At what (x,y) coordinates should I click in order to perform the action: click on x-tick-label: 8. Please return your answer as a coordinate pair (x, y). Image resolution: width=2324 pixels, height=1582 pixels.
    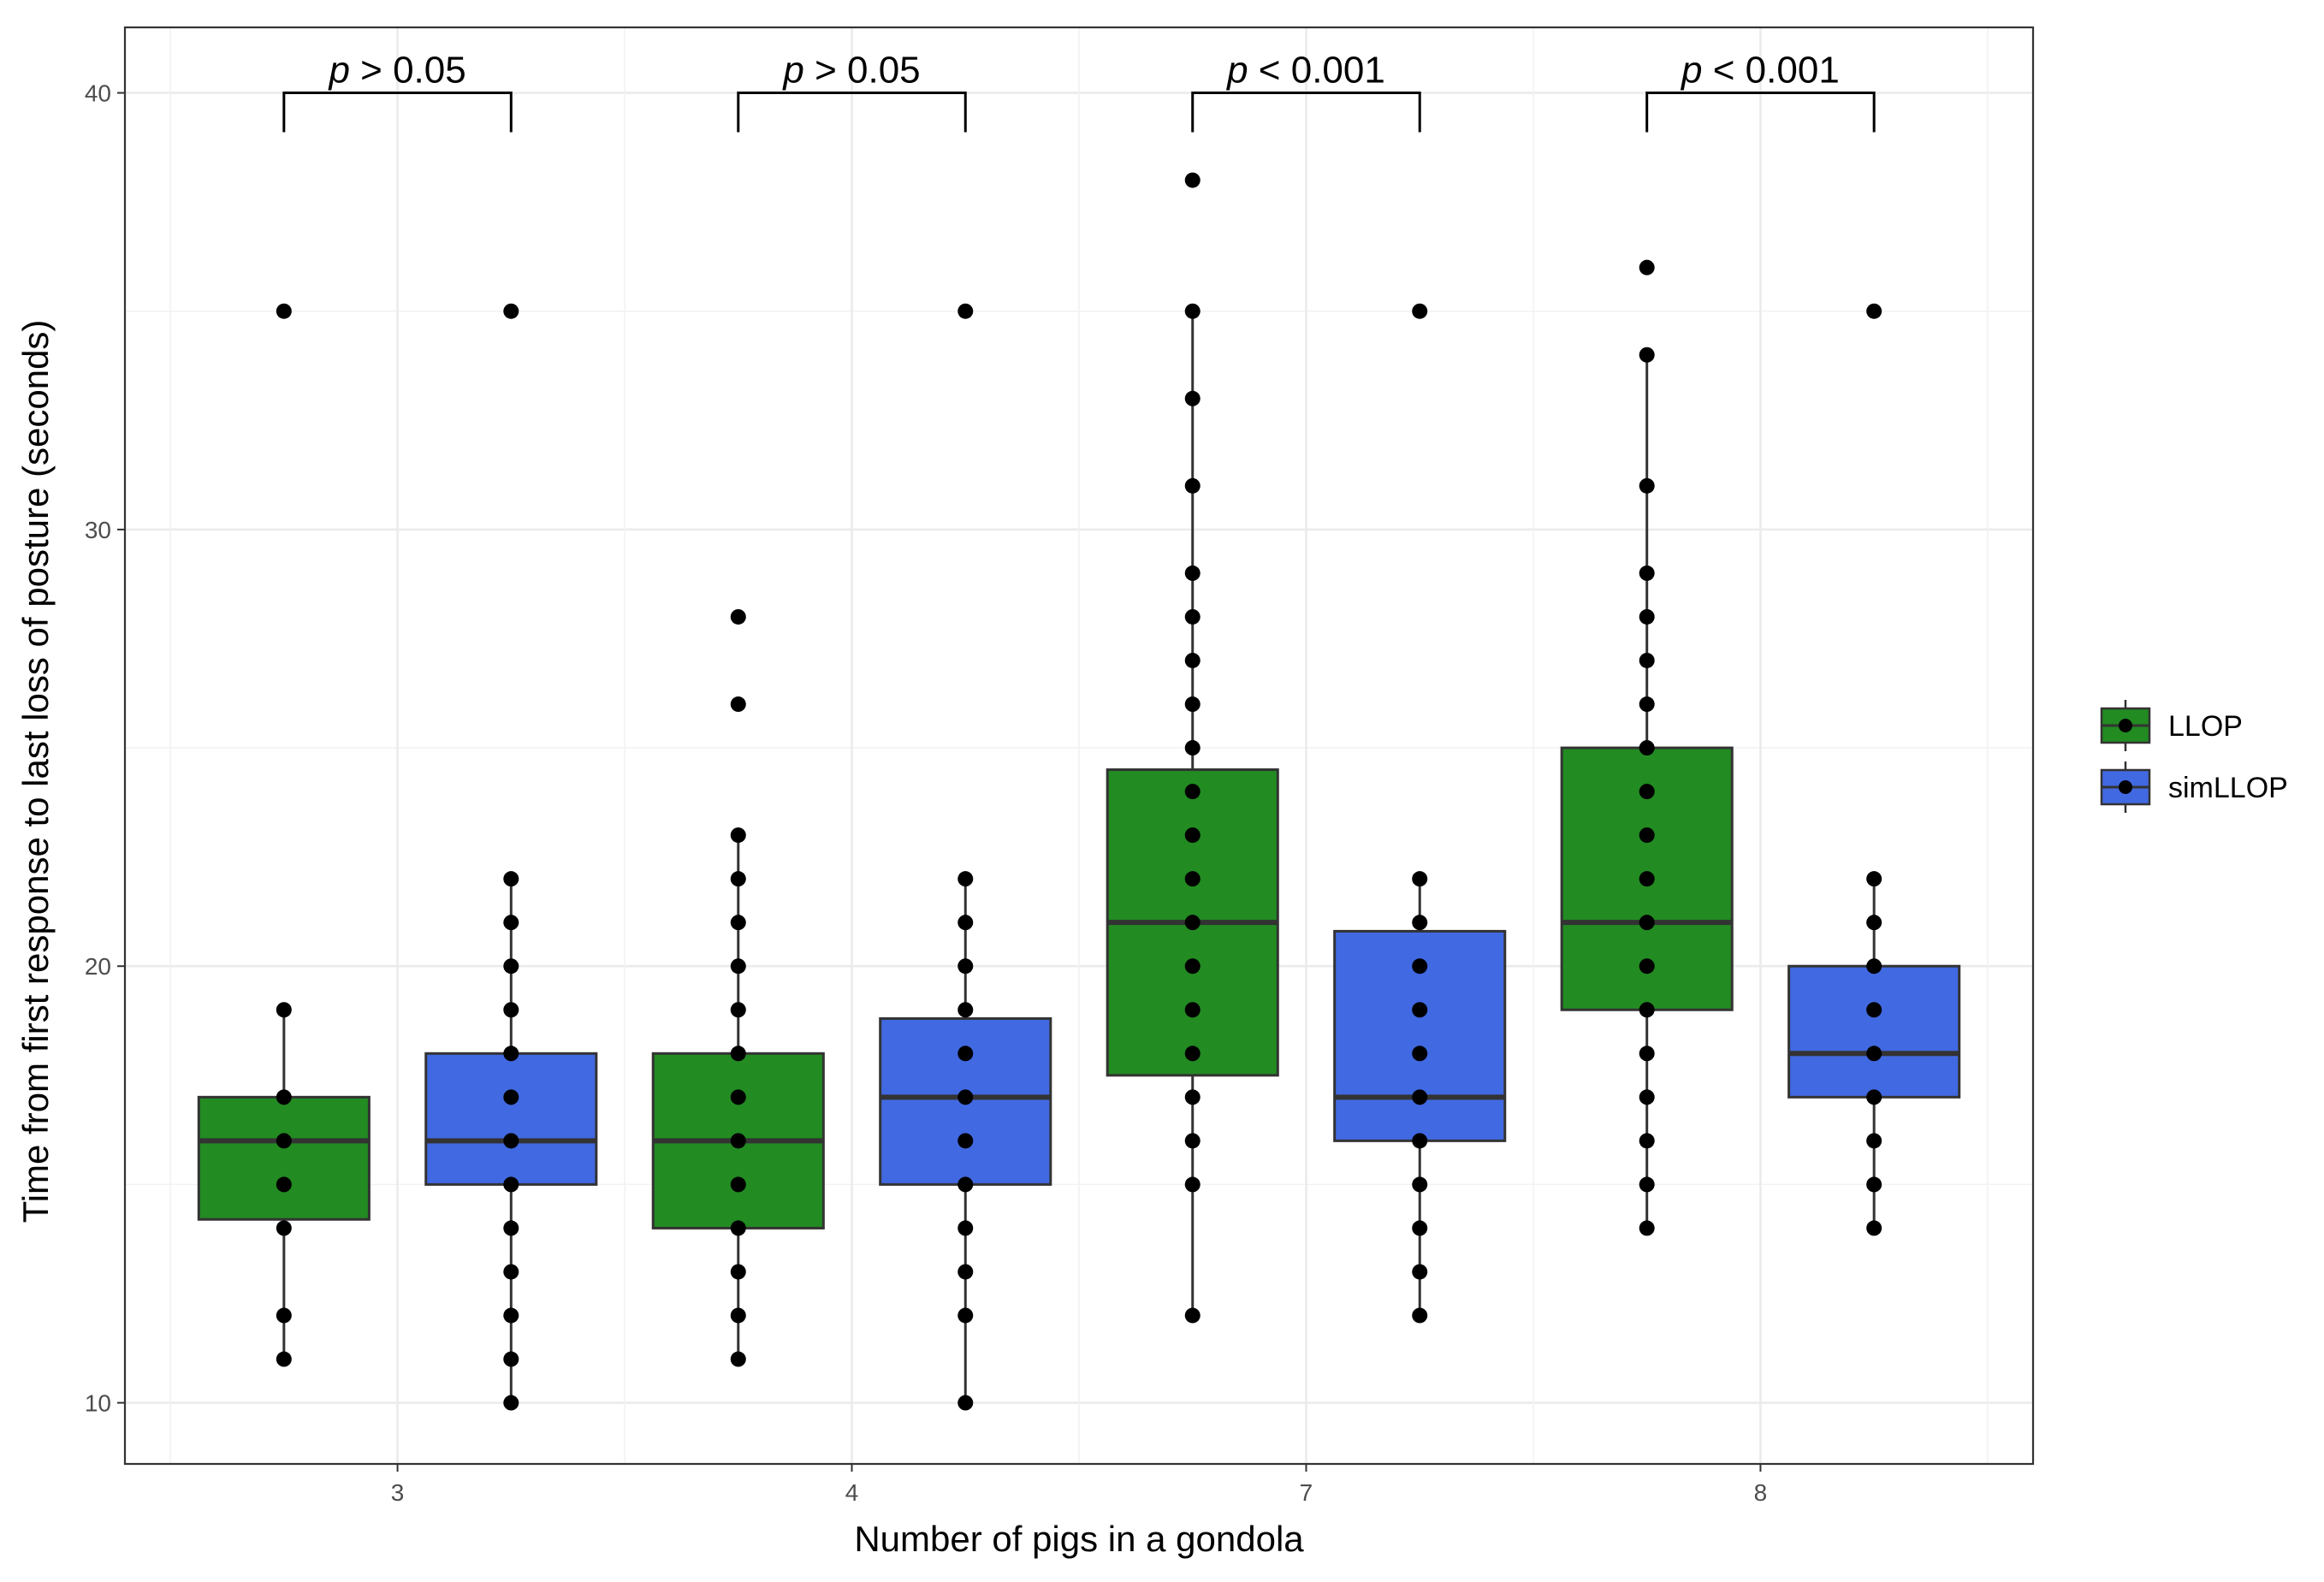
    Looking at the image, I should click on (1761, 1492).